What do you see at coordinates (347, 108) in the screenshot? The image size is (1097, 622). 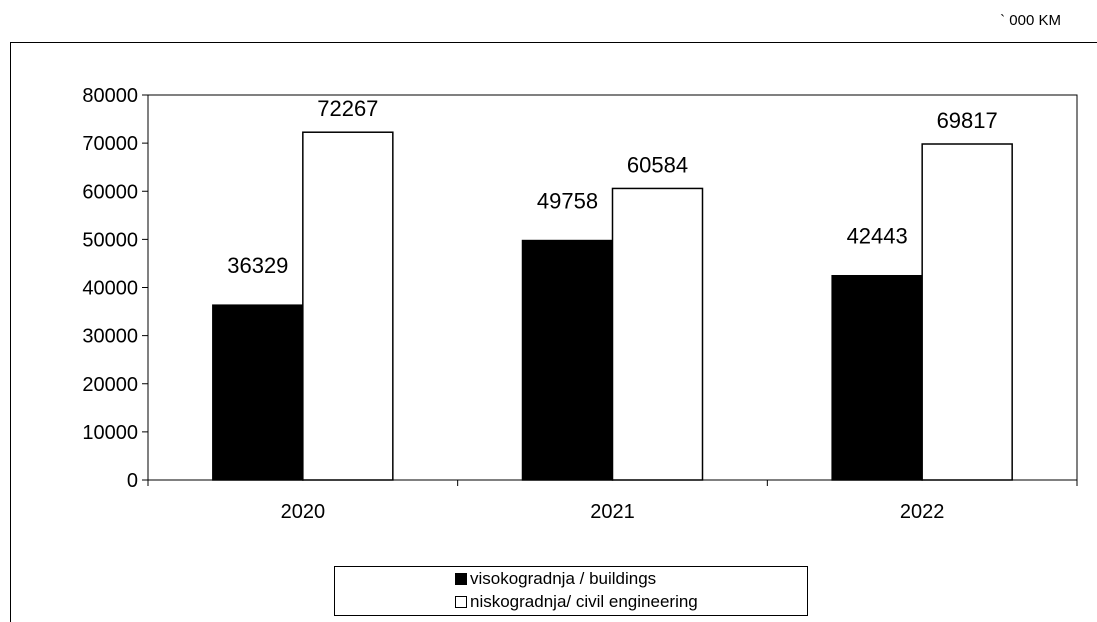 I see `data-label: 72267` at bounding box center [347, 108].